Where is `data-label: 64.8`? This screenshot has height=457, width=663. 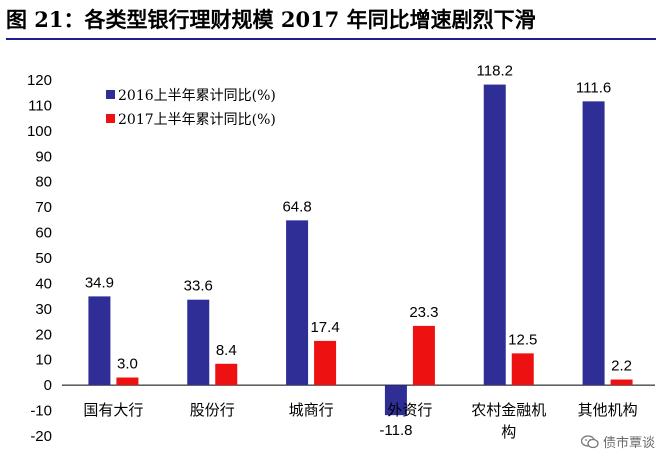 data-label: 64.8 is located at coordinates (296, 206).